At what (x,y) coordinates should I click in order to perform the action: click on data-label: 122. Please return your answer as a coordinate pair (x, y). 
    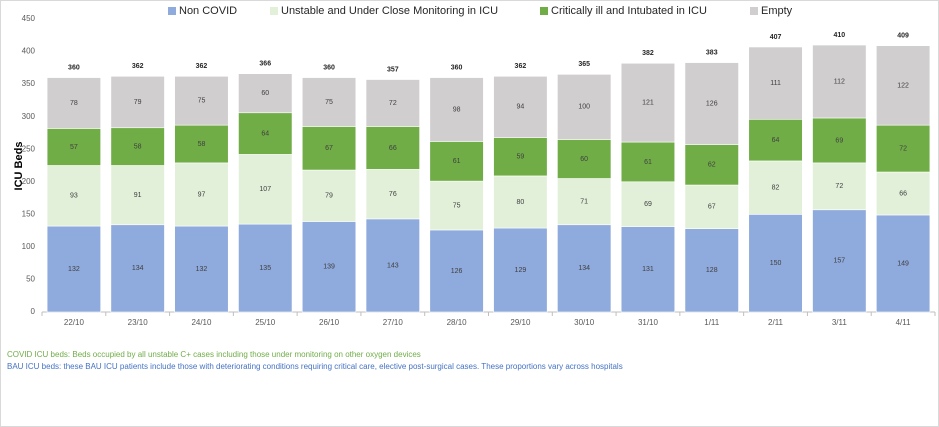
    Looking at the image, I should click on (903, 85).